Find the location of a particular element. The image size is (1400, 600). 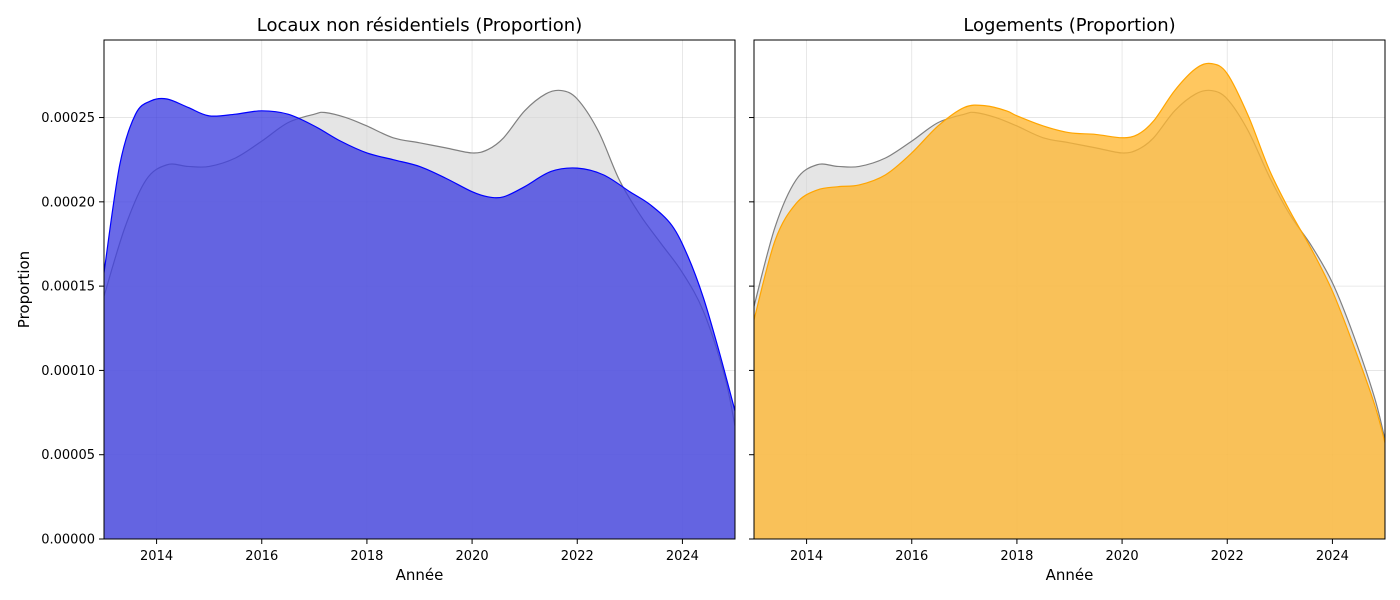

chart-title: Logements (Proportion) is located at coordinates (1069, 25).